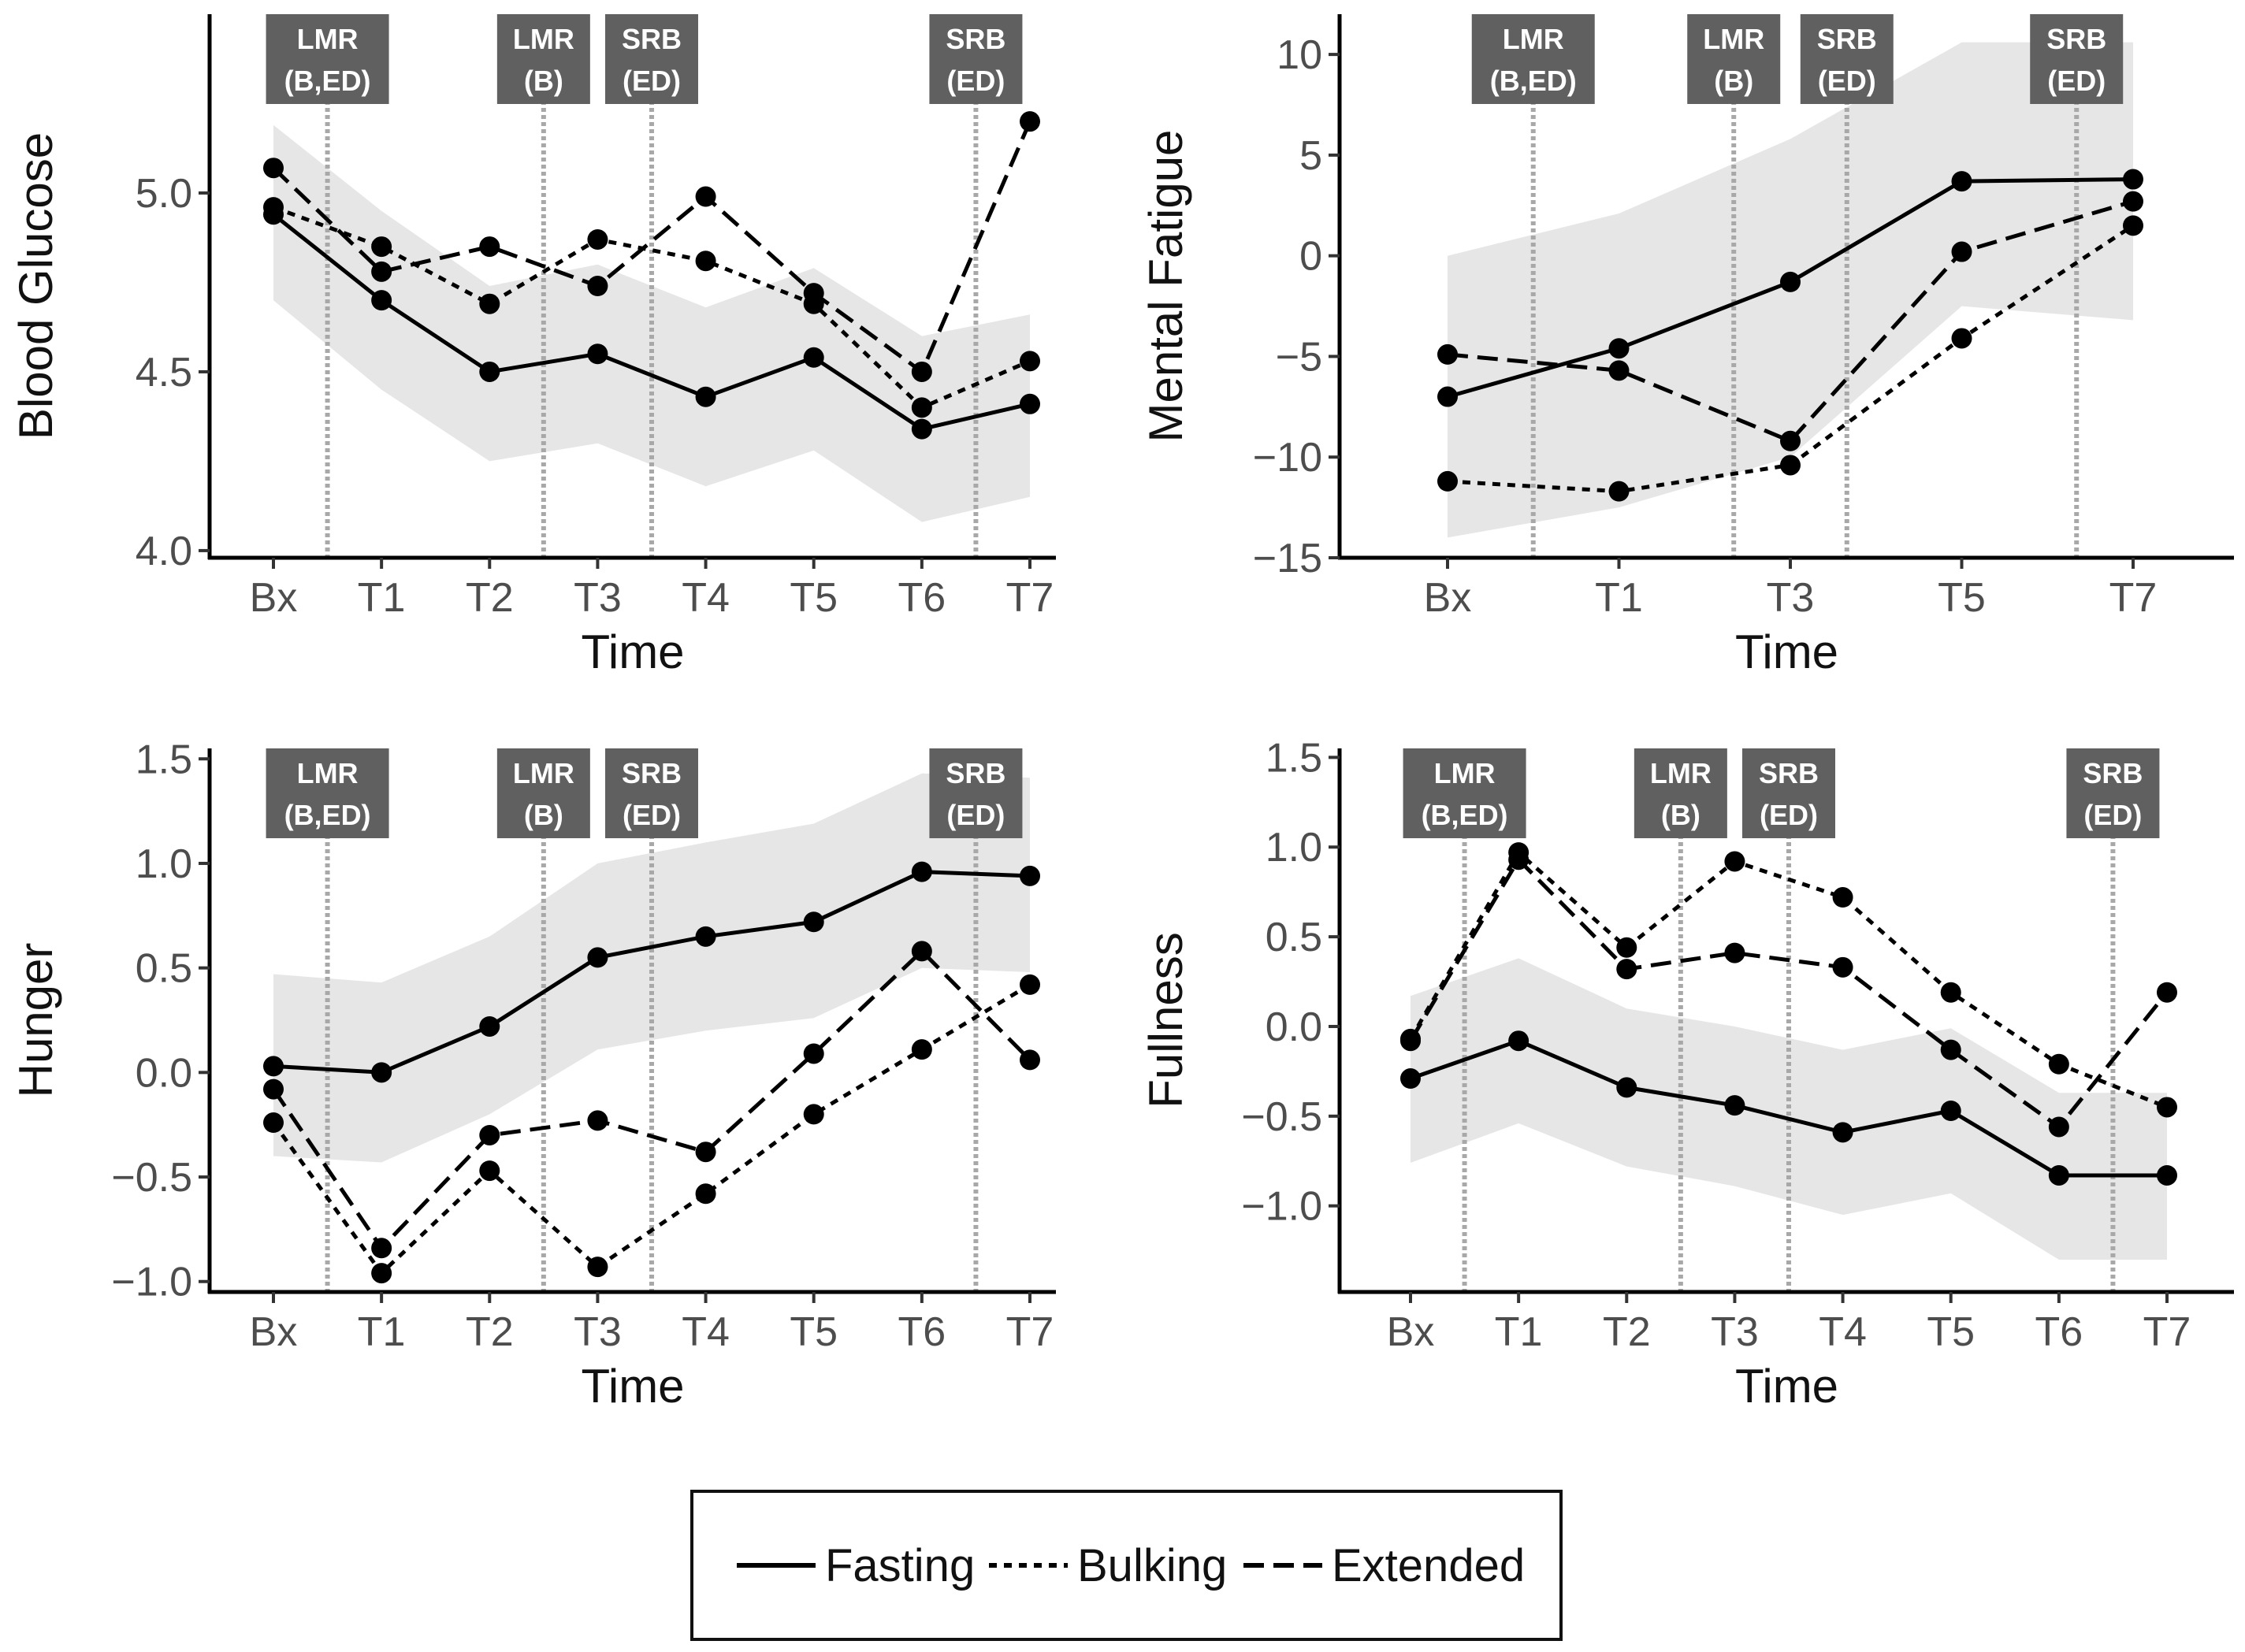 Image resolution: width=2245 pixels, height=1652 pixels. I want to click on y-tick-label: 0.0, so click(1294, 1027).